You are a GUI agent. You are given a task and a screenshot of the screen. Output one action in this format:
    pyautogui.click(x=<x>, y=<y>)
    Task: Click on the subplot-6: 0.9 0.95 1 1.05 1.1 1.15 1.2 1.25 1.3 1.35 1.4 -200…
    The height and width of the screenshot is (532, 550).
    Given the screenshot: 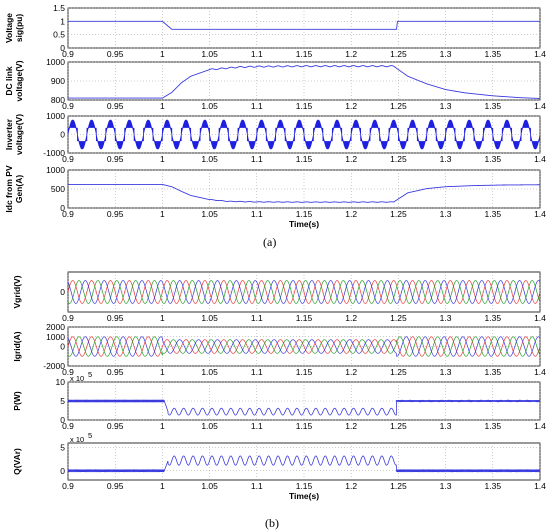 What is the action you would take?
    pyautogui.click(x=279, y=349)
    